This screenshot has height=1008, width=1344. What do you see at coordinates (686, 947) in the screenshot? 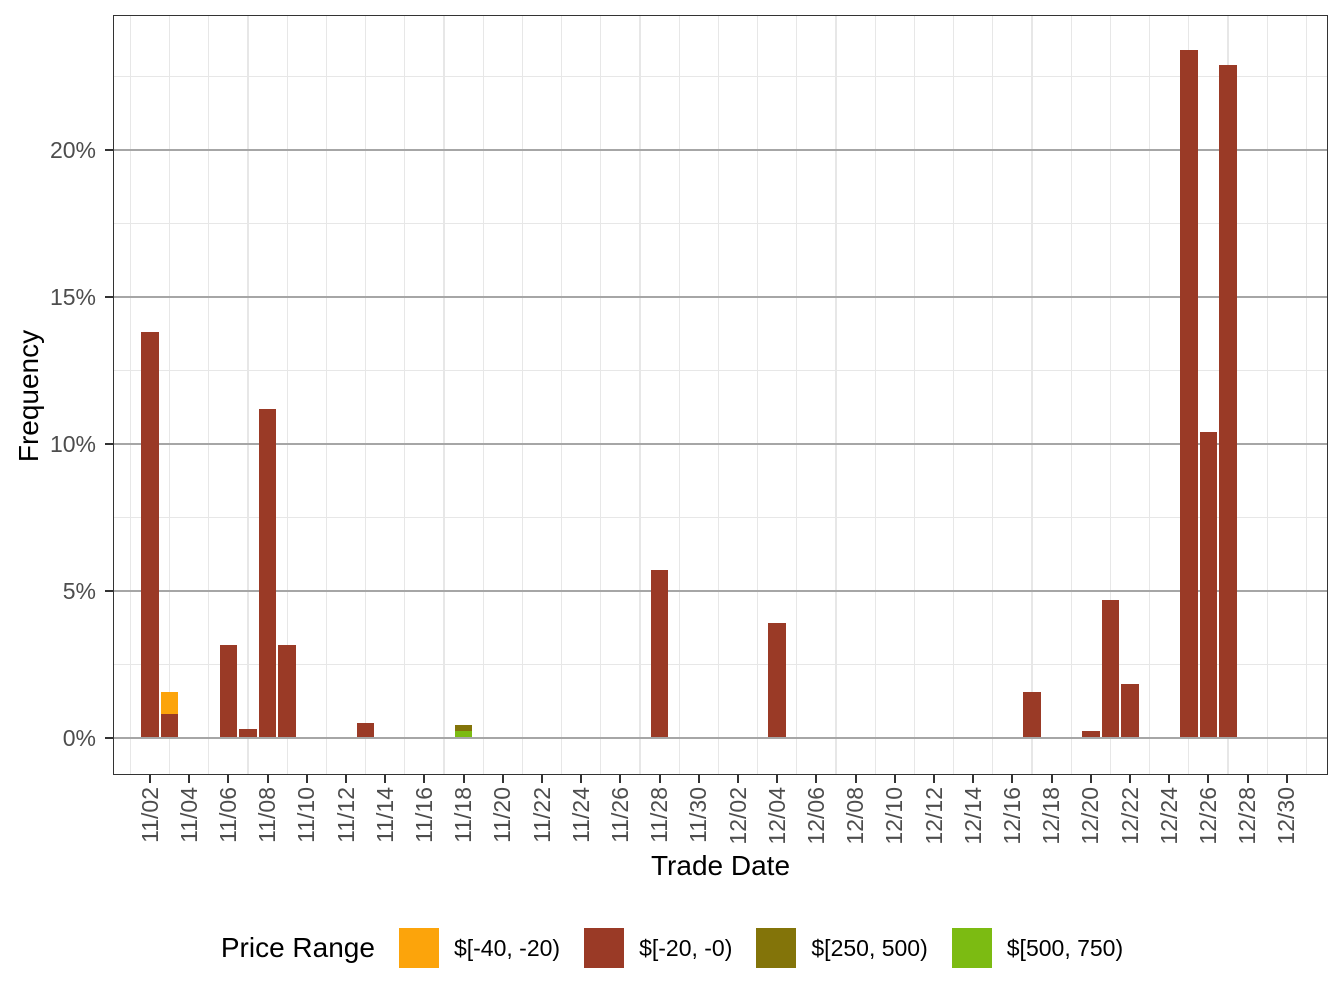
I see `legend-label: $[-20, -0)` at bounding box center [686, 947].